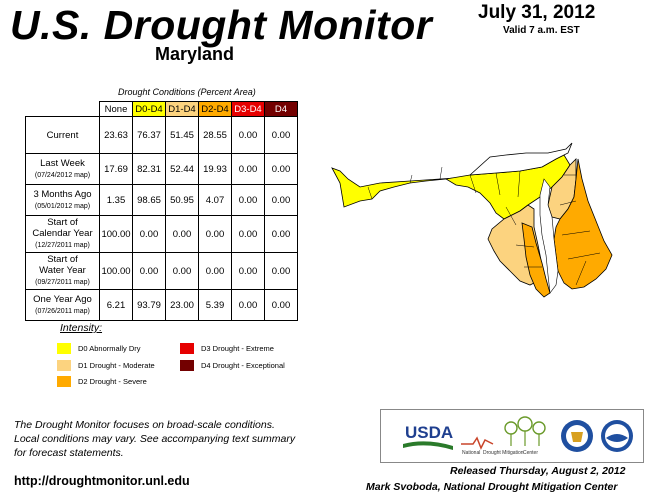  Describe the element at coordinates (62, 206) in the screenshot. I see `row-label-sub: (05/01/2012 map)` at that location.